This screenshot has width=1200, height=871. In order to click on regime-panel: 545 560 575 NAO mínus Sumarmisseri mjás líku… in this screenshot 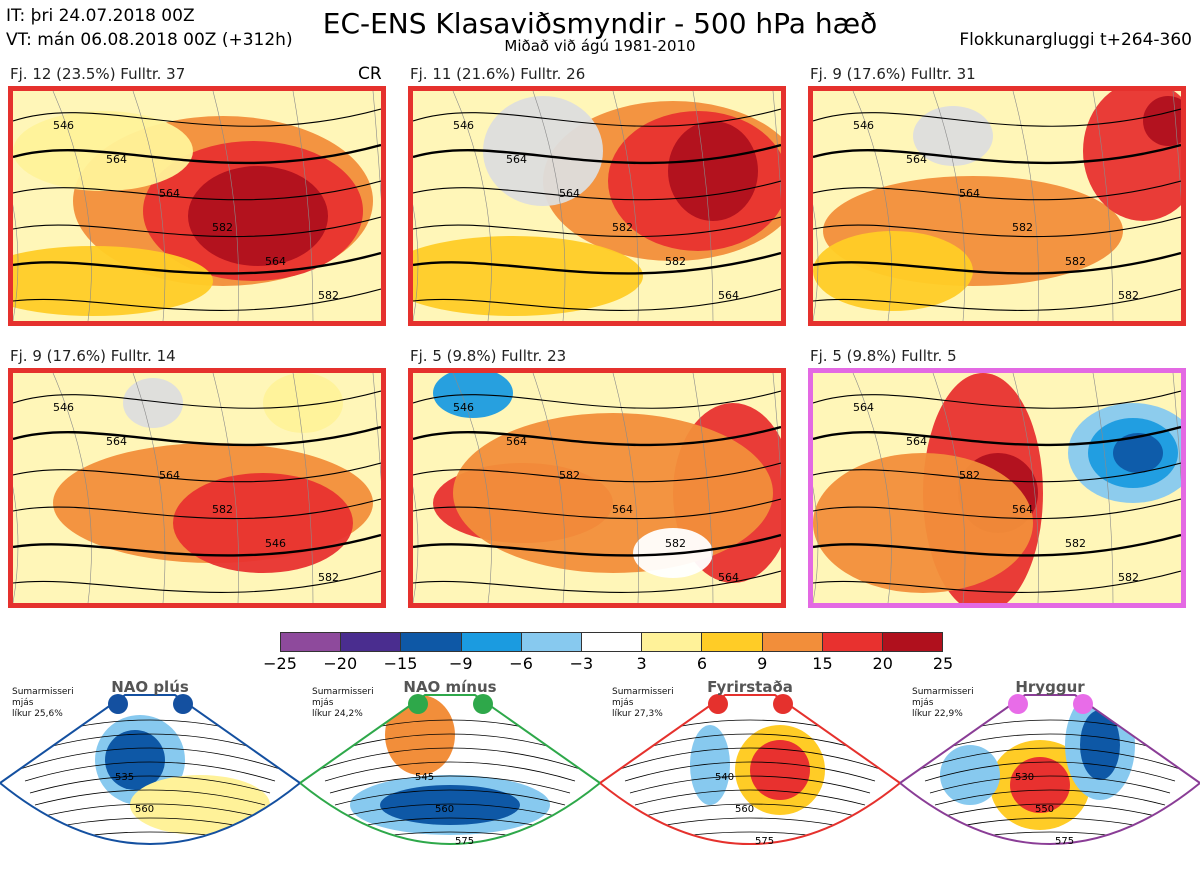, I will do `click(450, 773)`.